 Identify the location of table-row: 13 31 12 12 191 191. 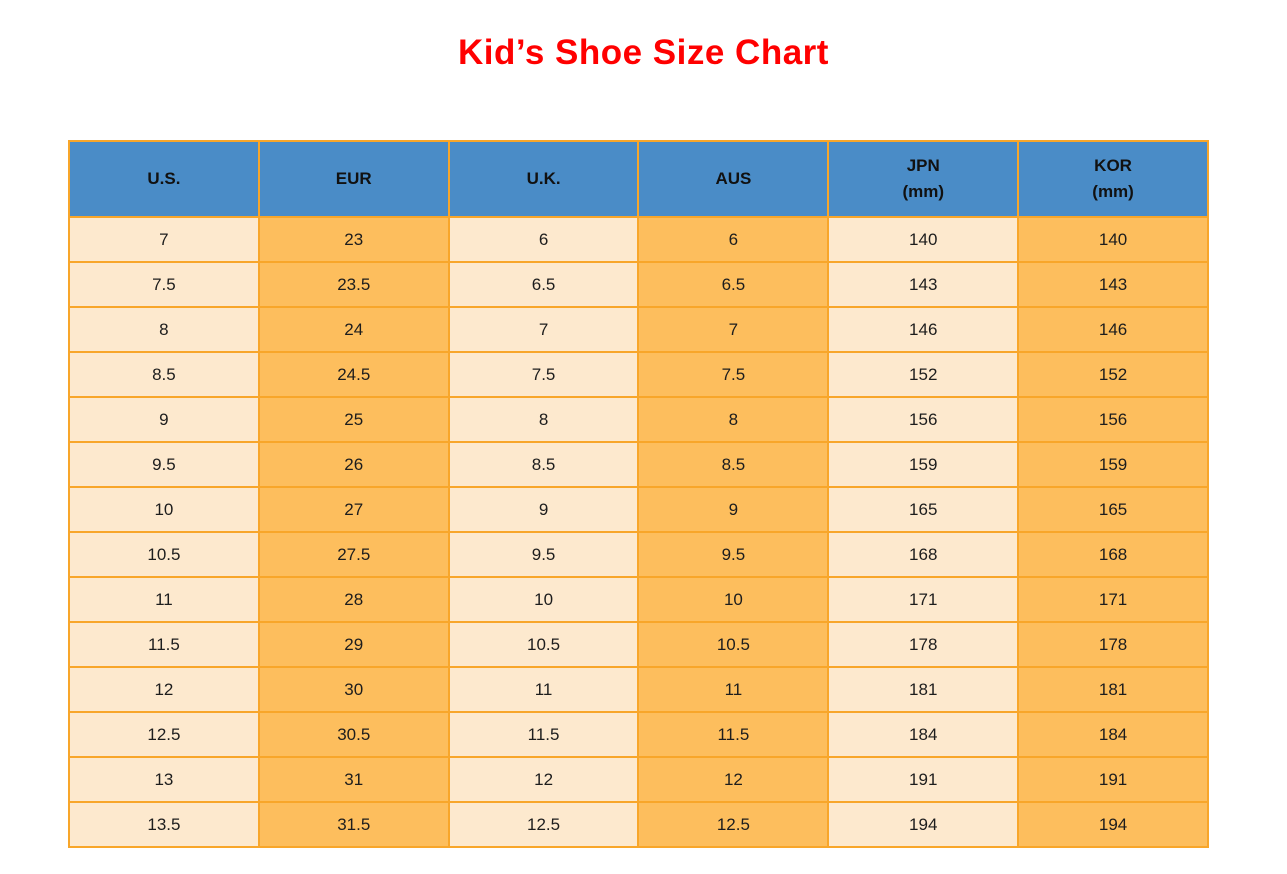
(638, 779).